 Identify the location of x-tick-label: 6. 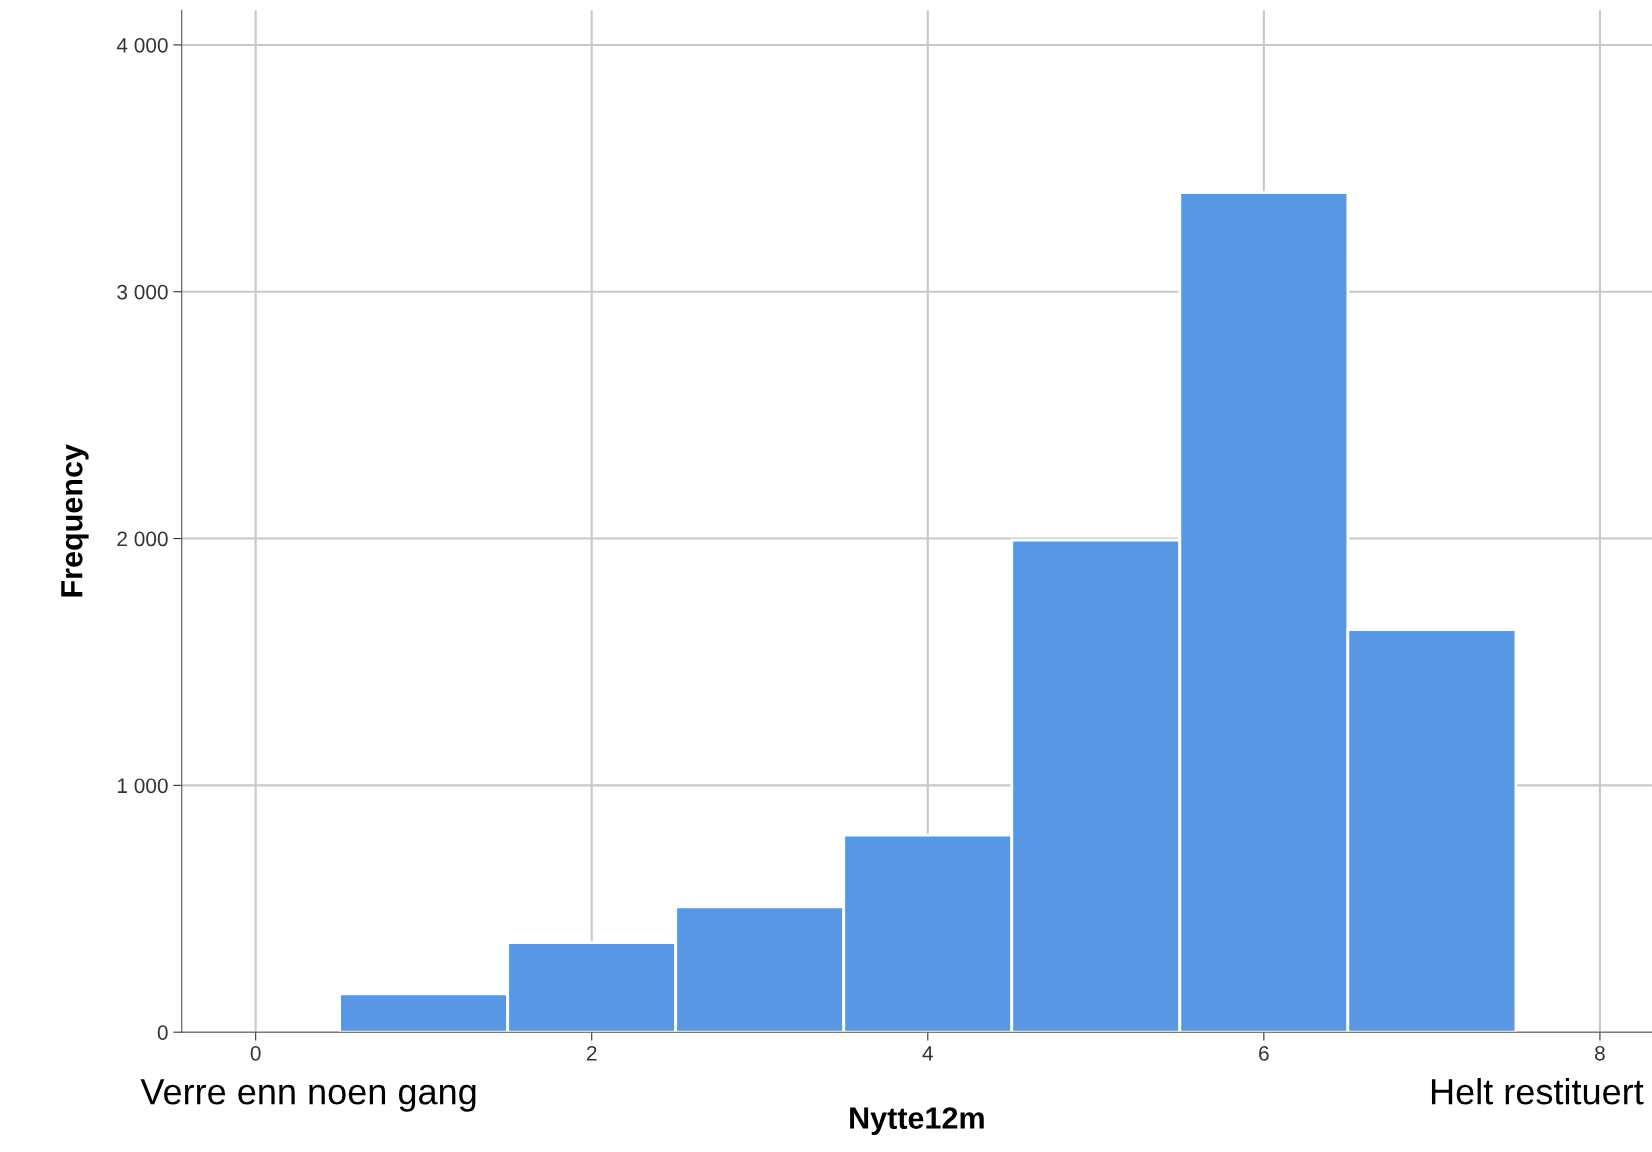
(1264, 1053).